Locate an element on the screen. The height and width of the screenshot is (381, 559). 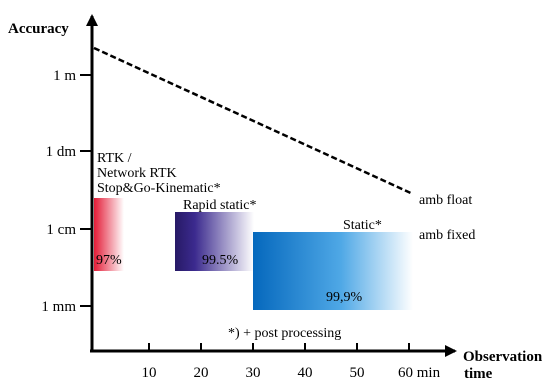
x-axis-title-line2: time is located at coordinates (478, 373).